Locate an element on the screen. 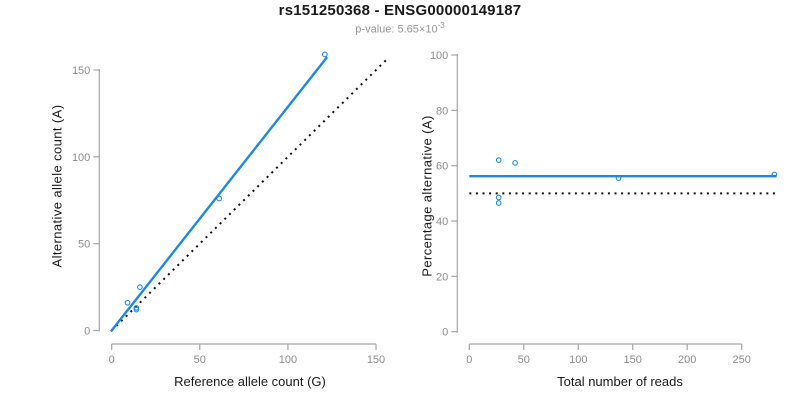  y-tick-label: 60 is located at coordinates (442, 167).